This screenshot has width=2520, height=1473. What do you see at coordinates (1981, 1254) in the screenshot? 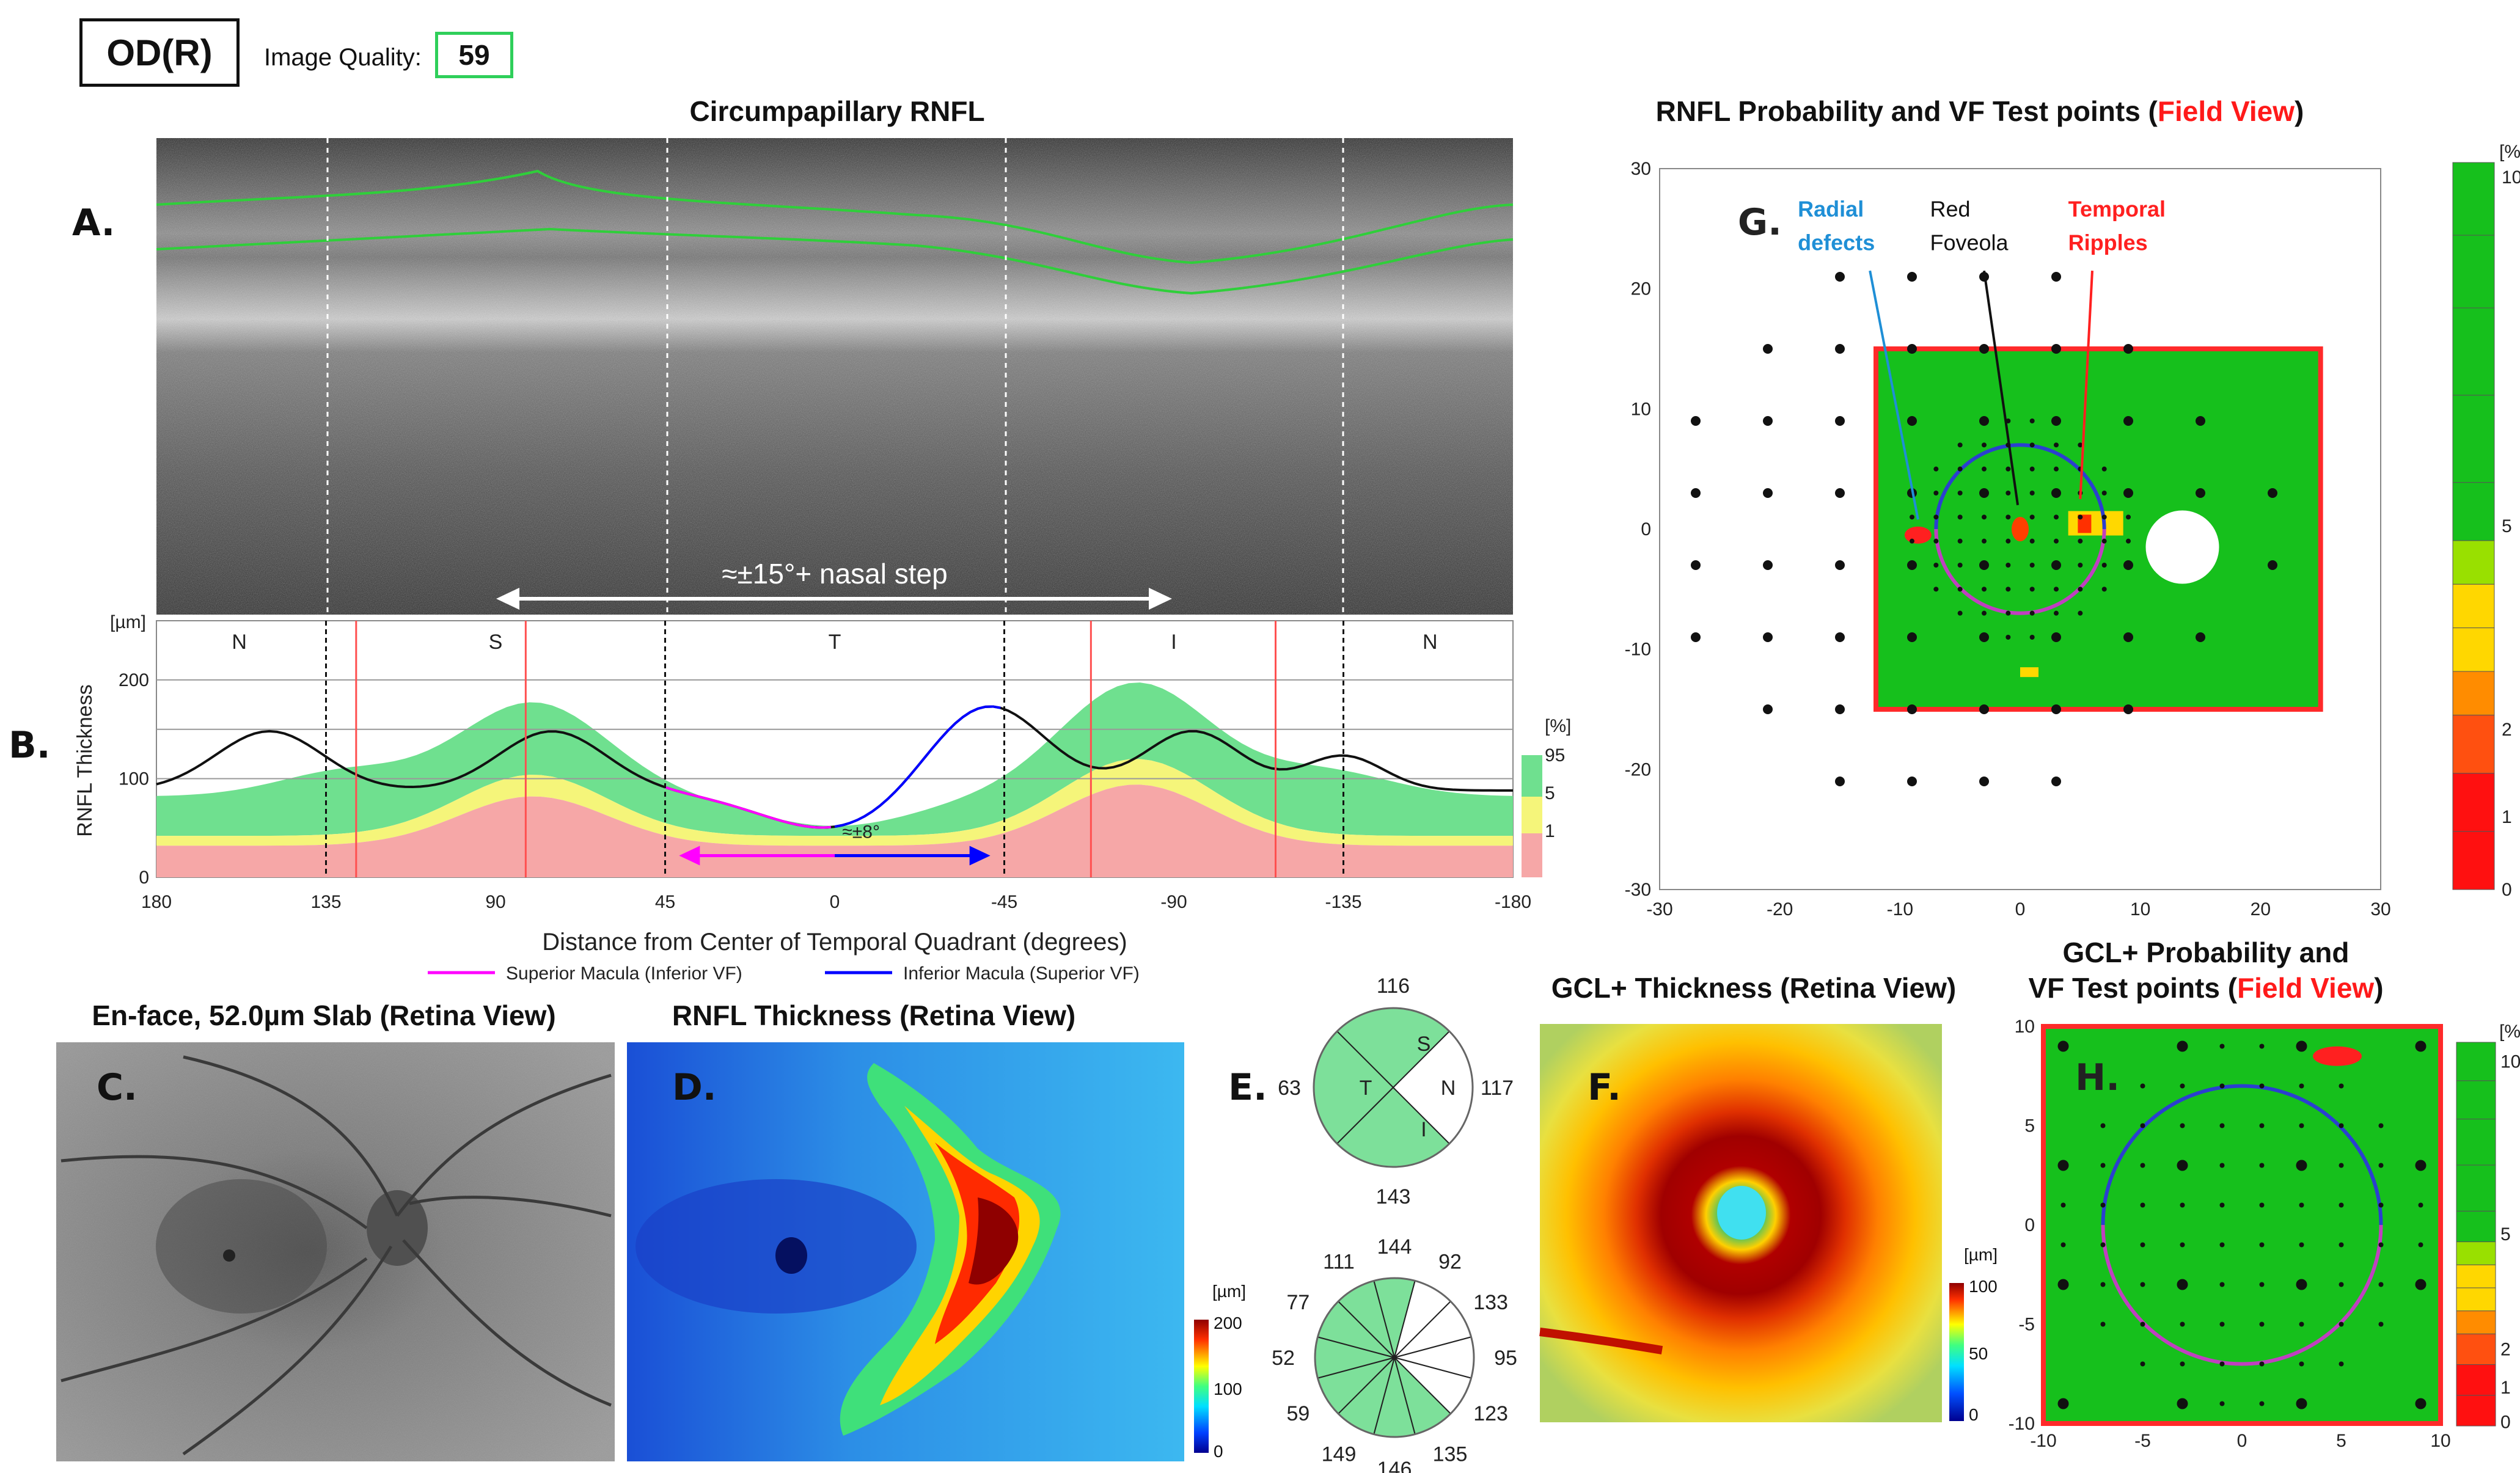
I see `f-scale-unit: [µm]` at bounding box center [1981, 1254].